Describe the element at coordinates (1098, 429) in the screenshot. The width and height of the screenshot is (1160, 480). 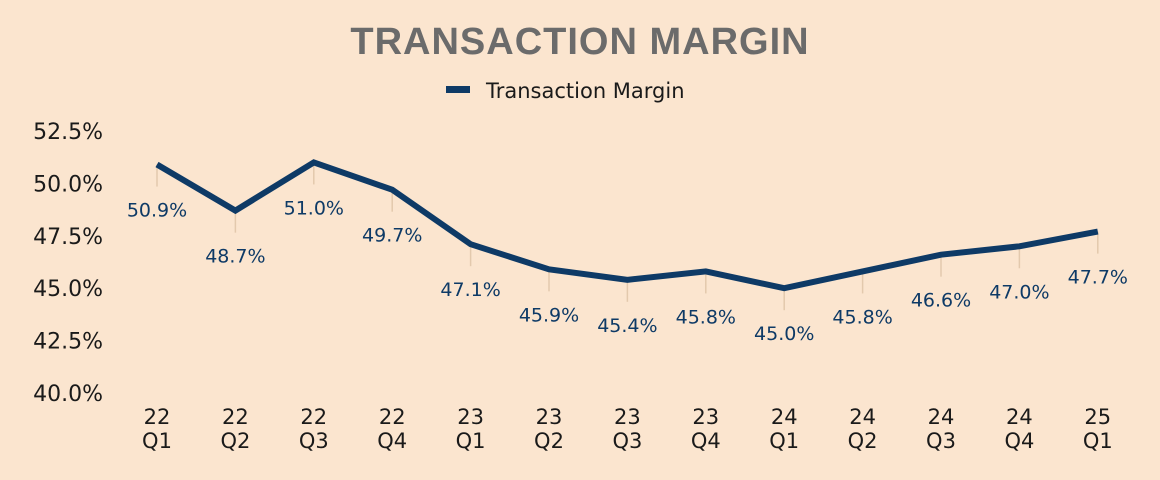
I see `x-tick-label: 25 Q1` at that location.